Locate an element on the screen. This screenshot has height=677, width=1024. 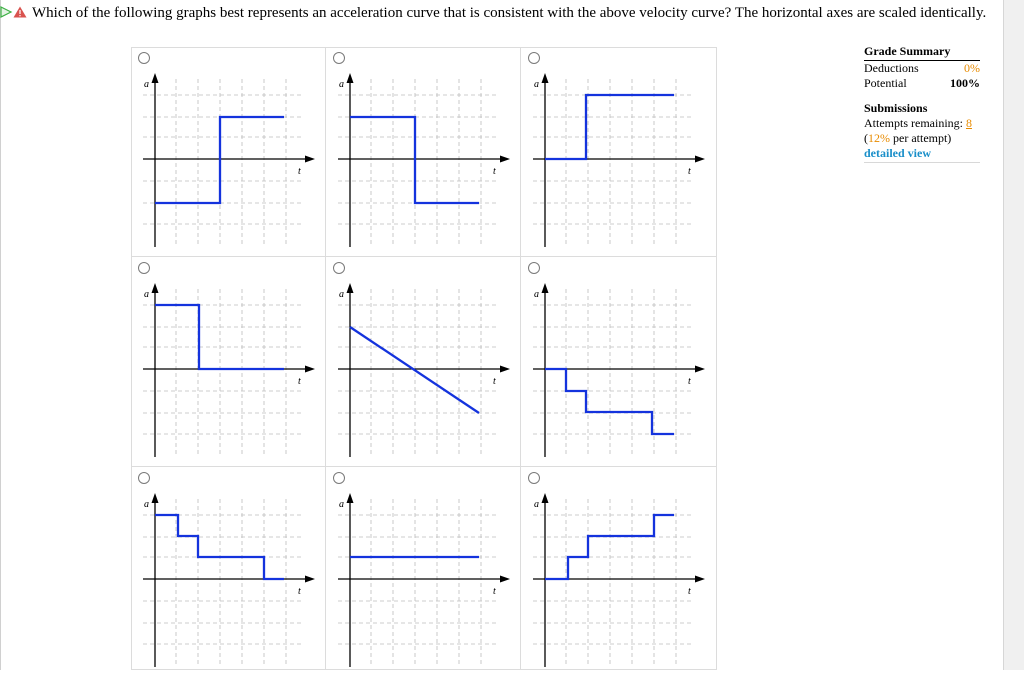
potential-row: Potential 100% is located at coordinates (922, 83).